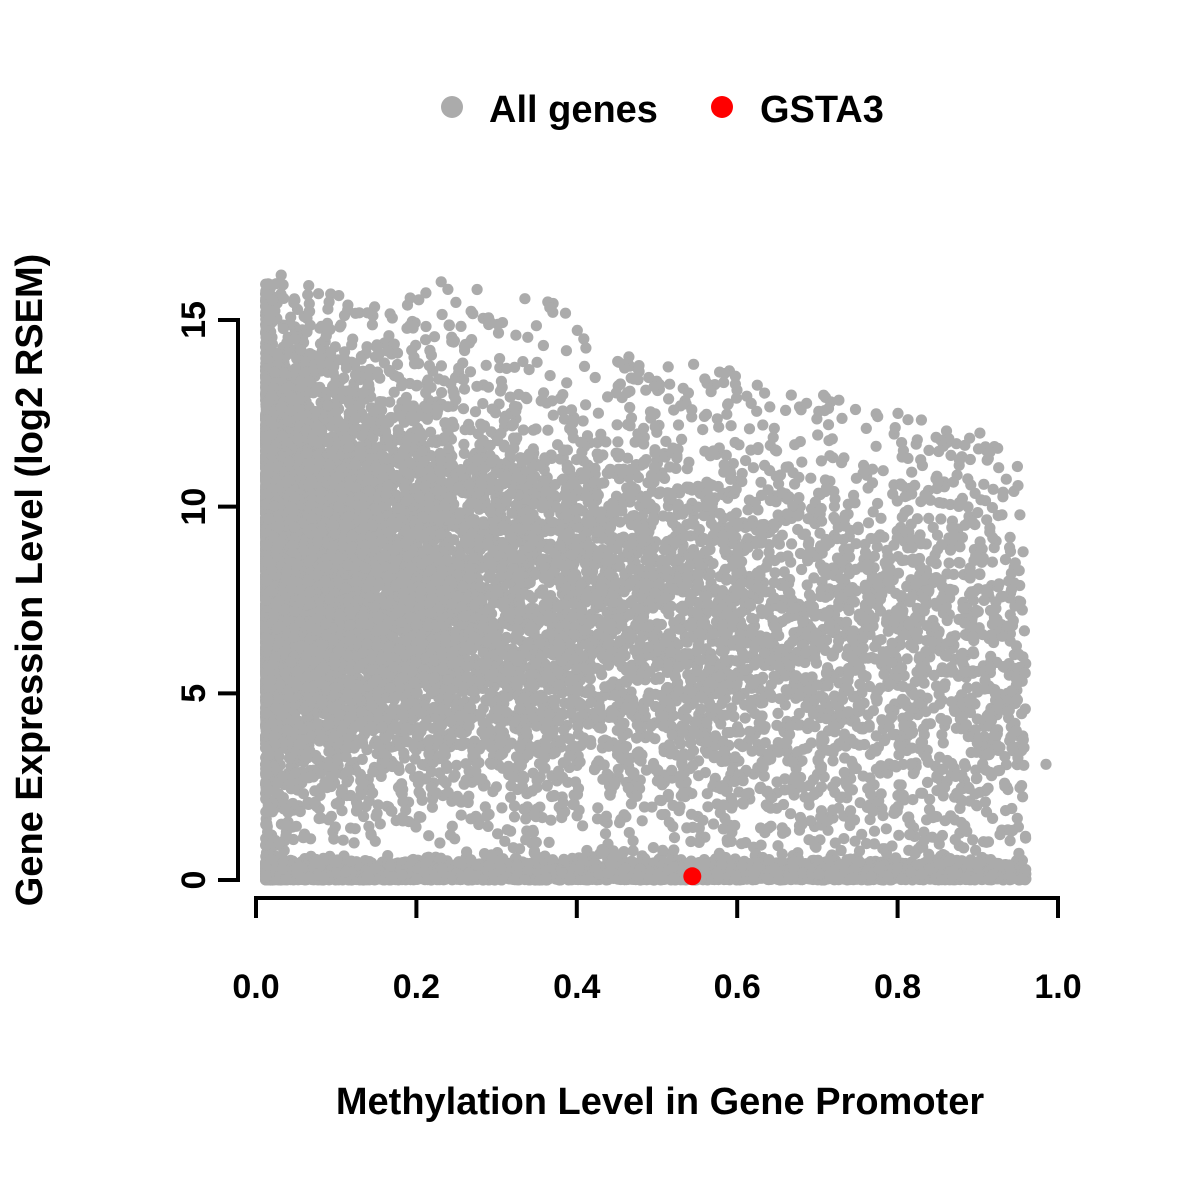 The width and height of the screenshot is (1200, 1200). Describe the element at coordinates (452, 107) in the screenshot. I see `legend-marker-all-genes` at that location.